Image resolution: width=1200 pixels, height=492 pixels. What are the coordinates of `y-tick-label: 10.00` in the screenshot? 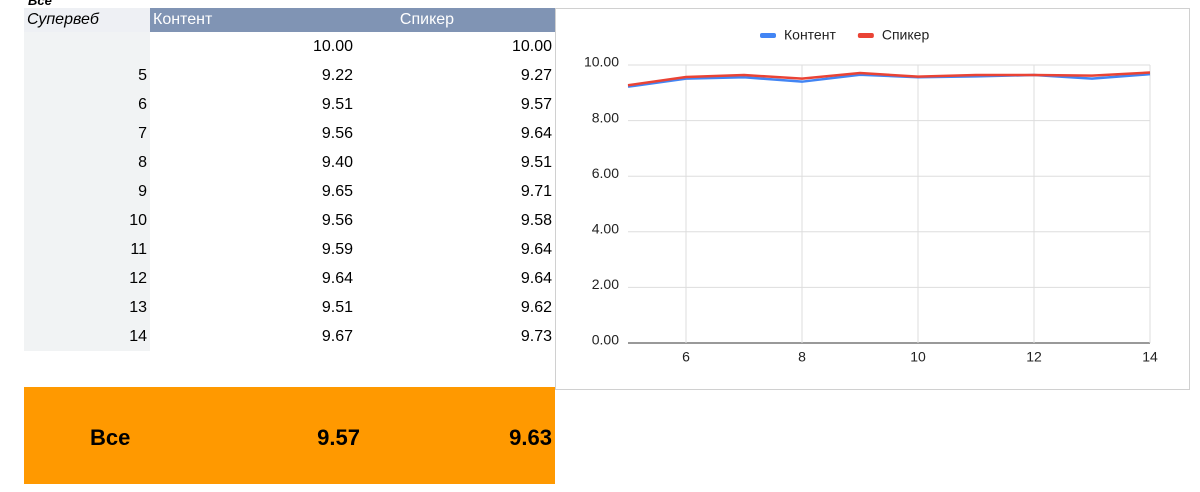 It's located at (601, 62).